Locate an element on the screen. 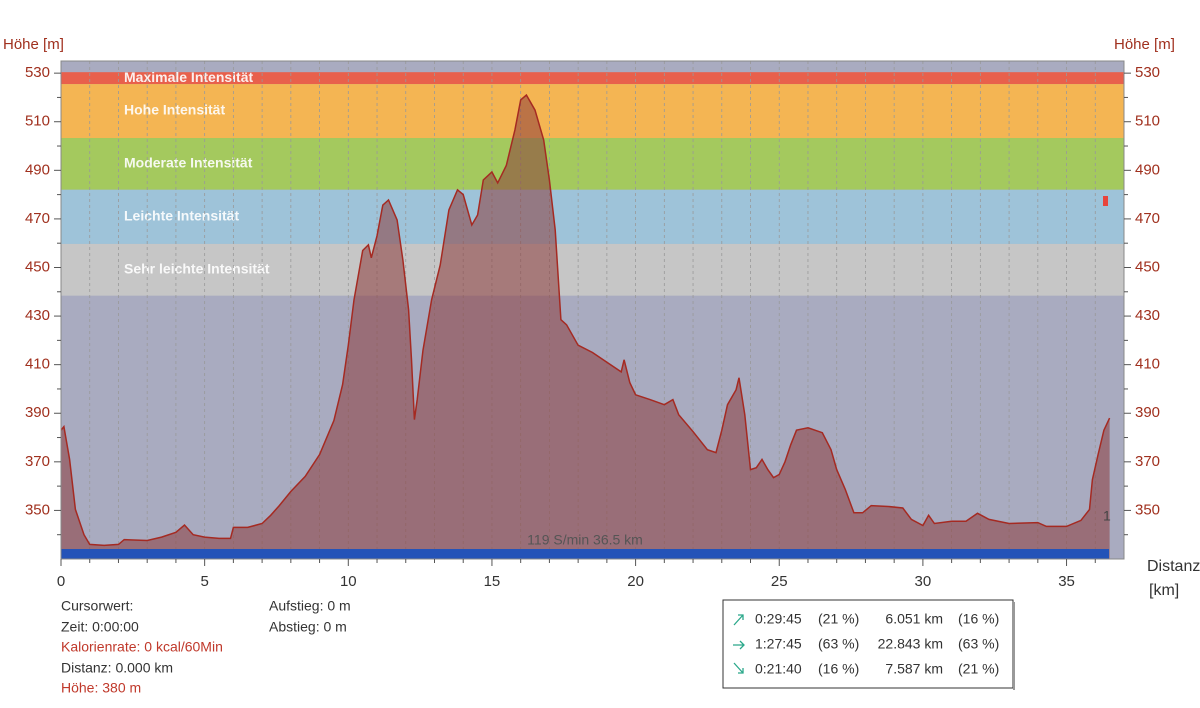 The height and width of the screenshot is (708, 1200). stats-cell: 1:27:45 is located at coordinates (778, 644).